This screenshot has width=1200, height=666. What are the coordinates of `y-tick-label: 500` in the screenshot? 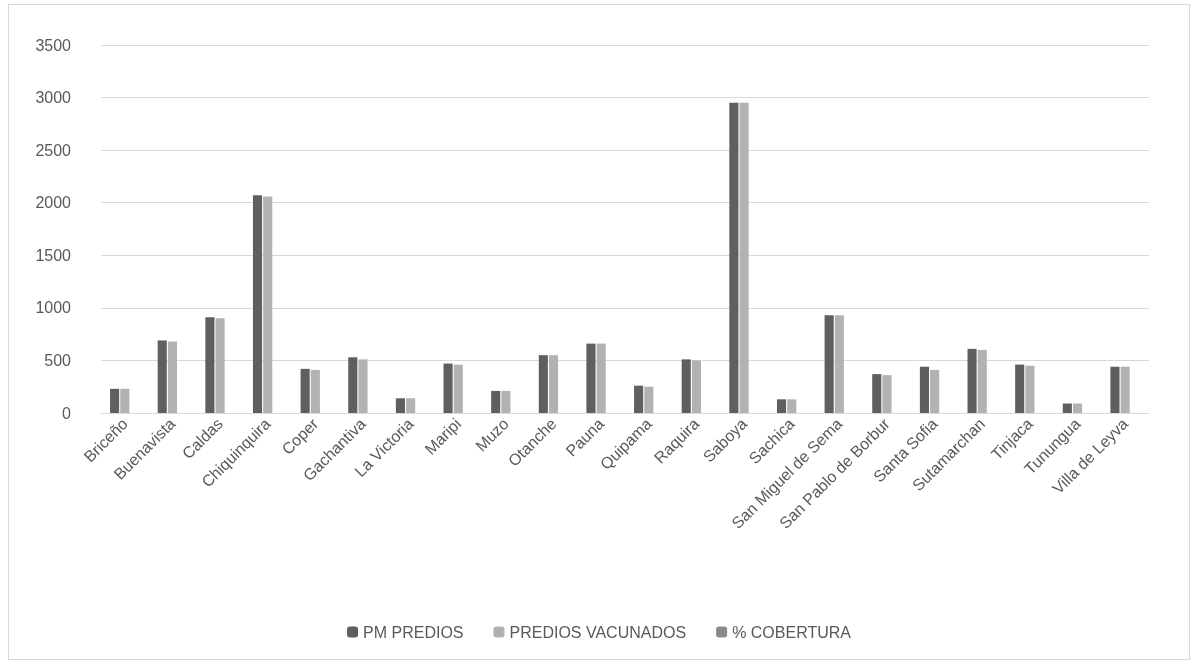 It's located at (58, 360).